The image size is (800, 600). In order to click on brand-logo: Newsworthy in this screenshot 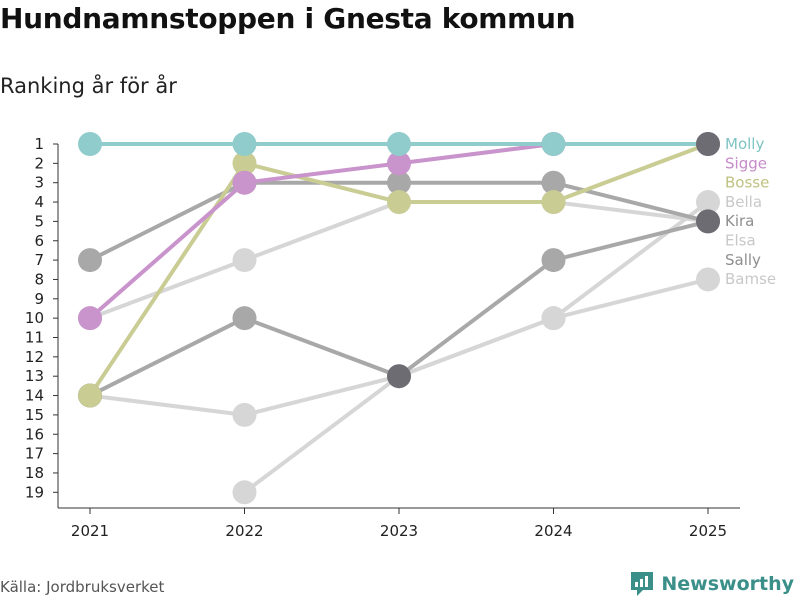, I will do `click(711, 584)`.